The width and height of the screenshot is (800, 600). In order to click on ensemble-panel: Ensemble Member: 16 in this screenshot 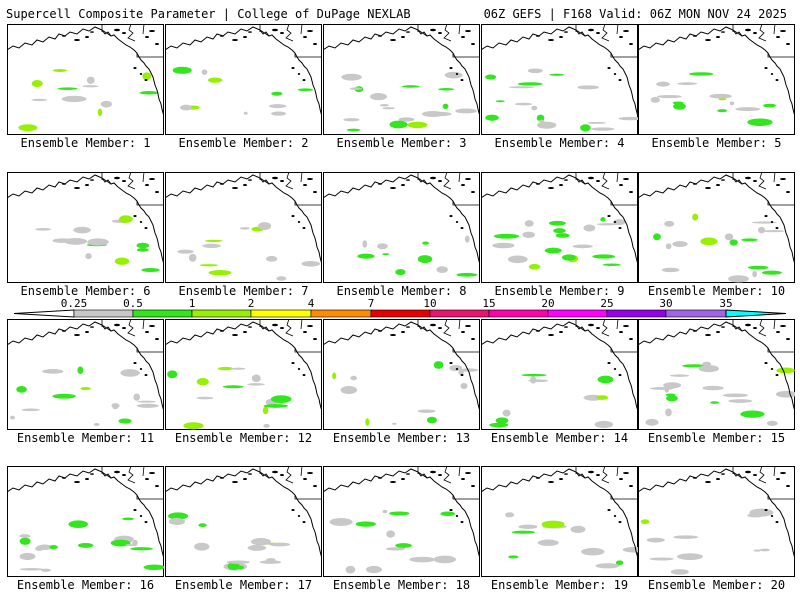, I will do `click(85, 529)`.